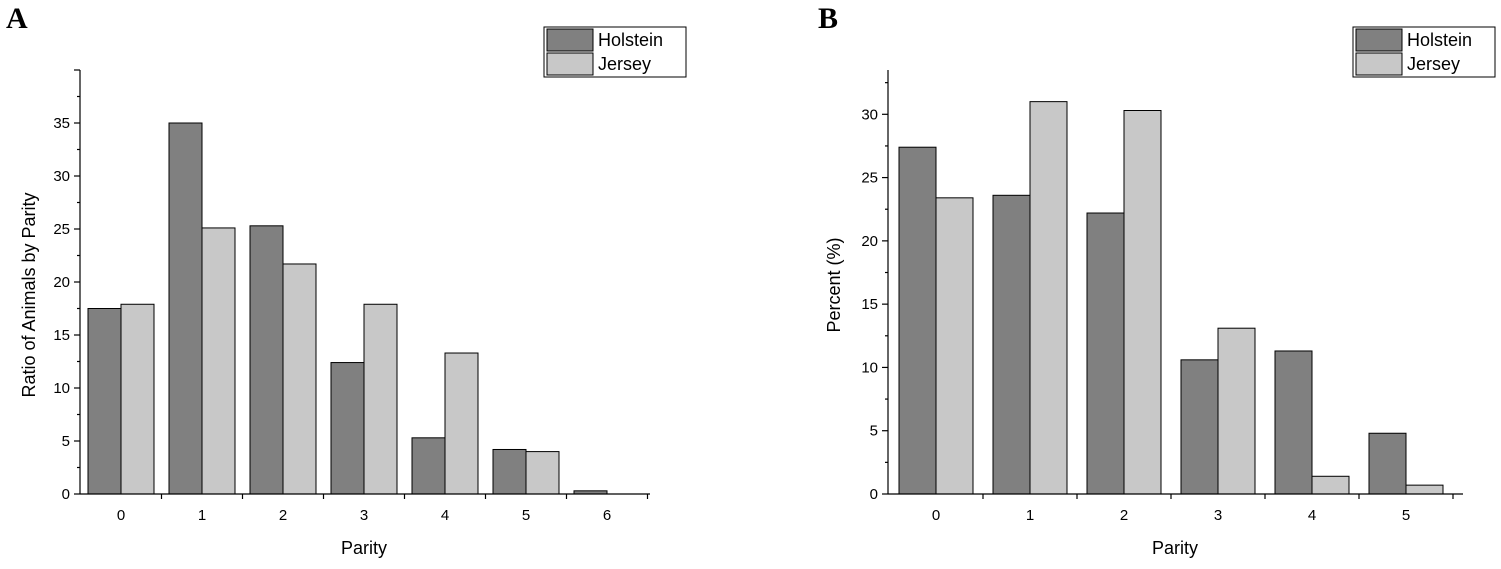 The width and height of the screenshot is (1501, 569). Describe the element at coordinates (607, 515) in the screenshot. I see `x-tick-label: 6` at that location.